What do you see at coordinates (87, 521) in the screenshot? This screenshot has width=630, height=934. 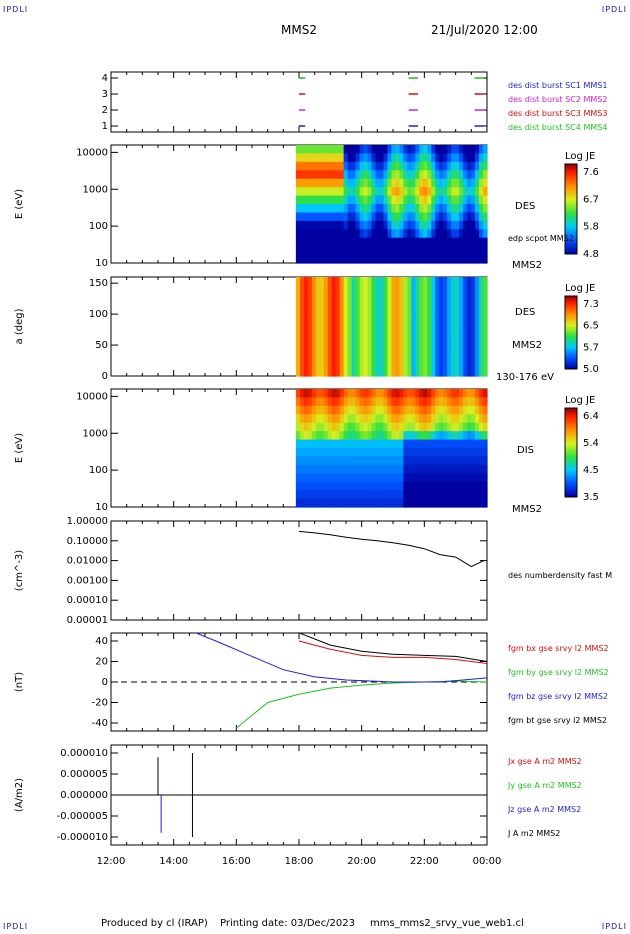 I see `y-tick-label: 1.00000` at bounding box center [87, 521].